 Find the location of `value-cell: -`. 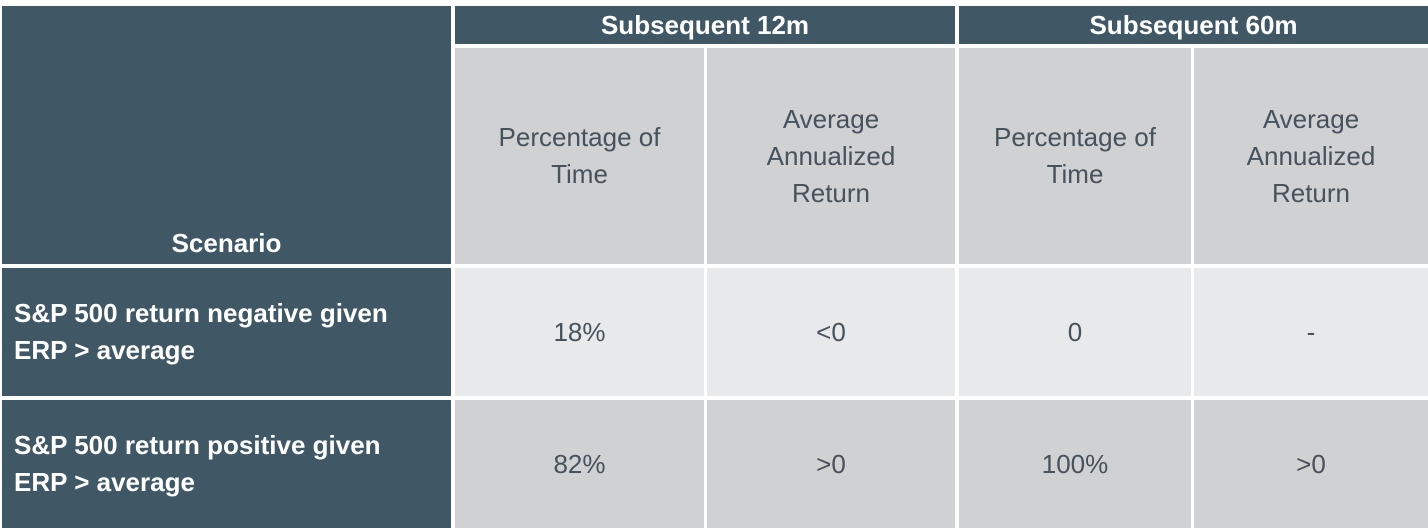

value-cell: - is located at coordinates (1311, 332).